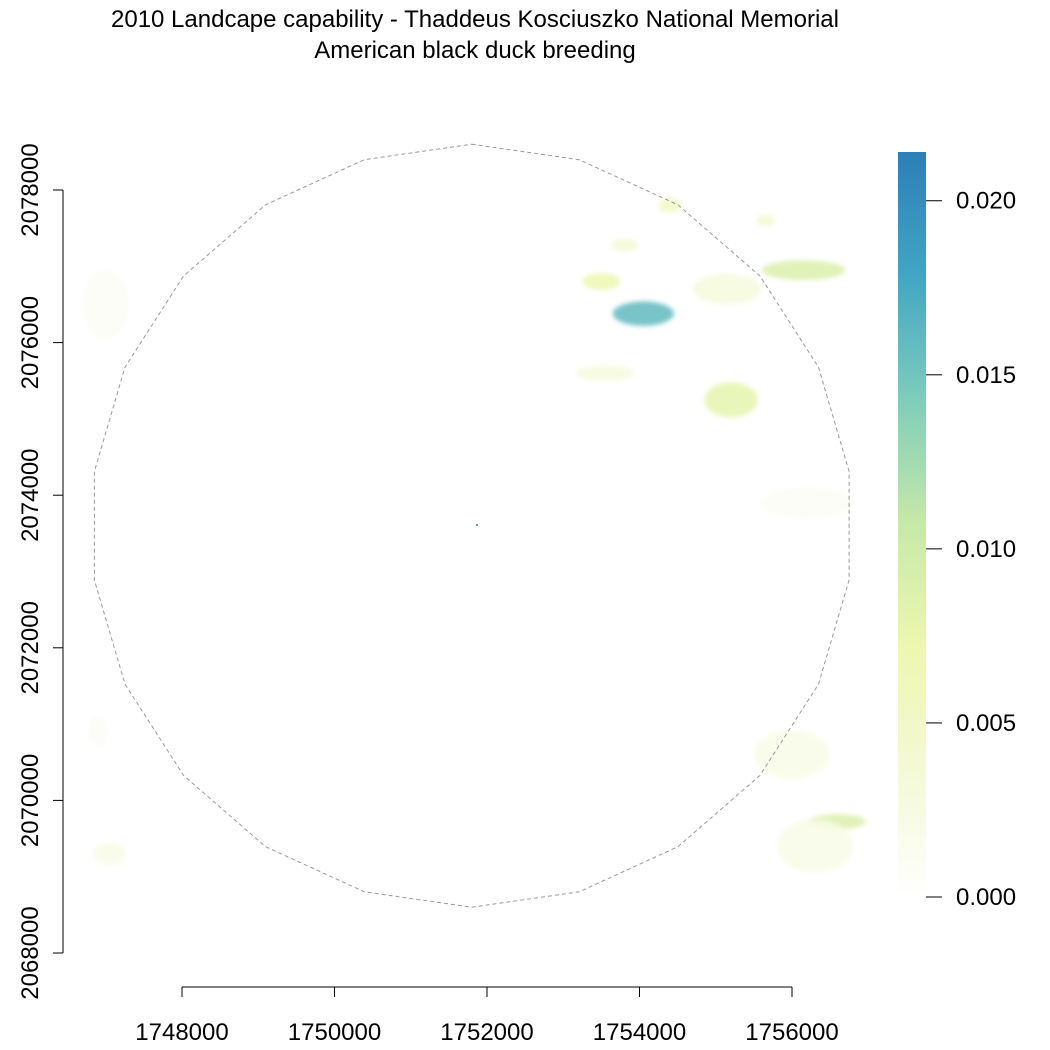 The image size is (1050, 1050). Describe the element at coordinates (181, 1032) in the screenshot. I see `x-tick-label: 1748000` at that location.